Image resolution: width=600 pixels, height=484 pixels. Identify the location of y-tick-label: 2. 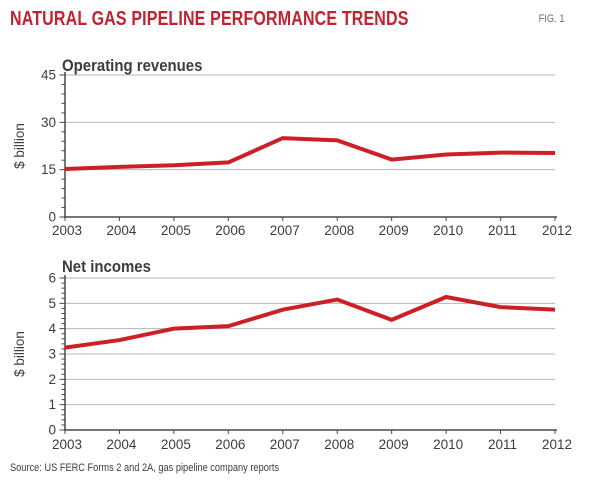
(52, 379).